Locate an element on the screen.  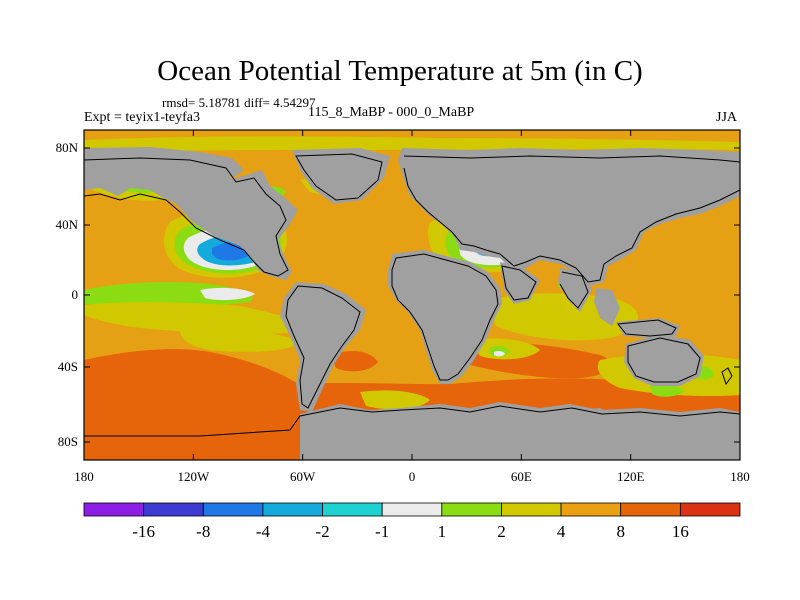
land-south-america is located at coordinates (323, 347).